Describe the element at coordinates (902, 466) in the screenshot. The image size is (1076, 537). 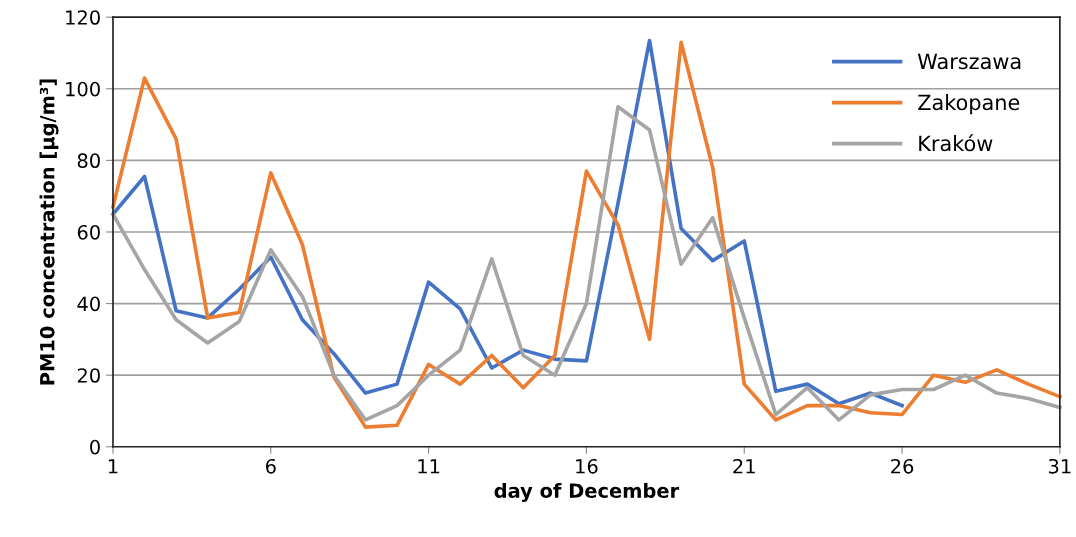
I see `x-tick-label: 26` at that location.